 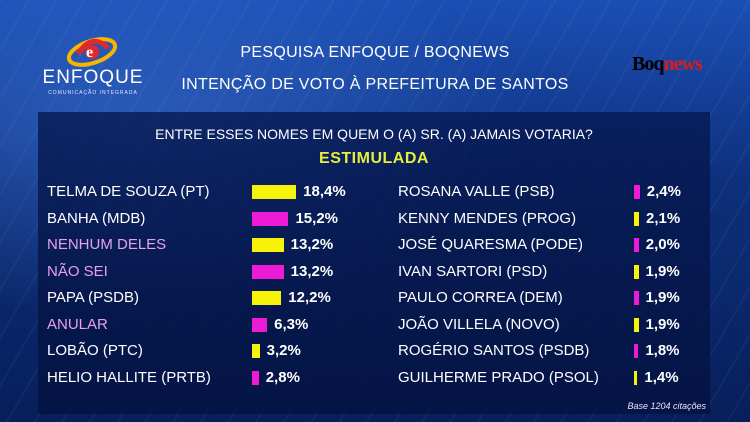 I want to click on category-label: NENHUM DELES, so click(x=107, y=244).